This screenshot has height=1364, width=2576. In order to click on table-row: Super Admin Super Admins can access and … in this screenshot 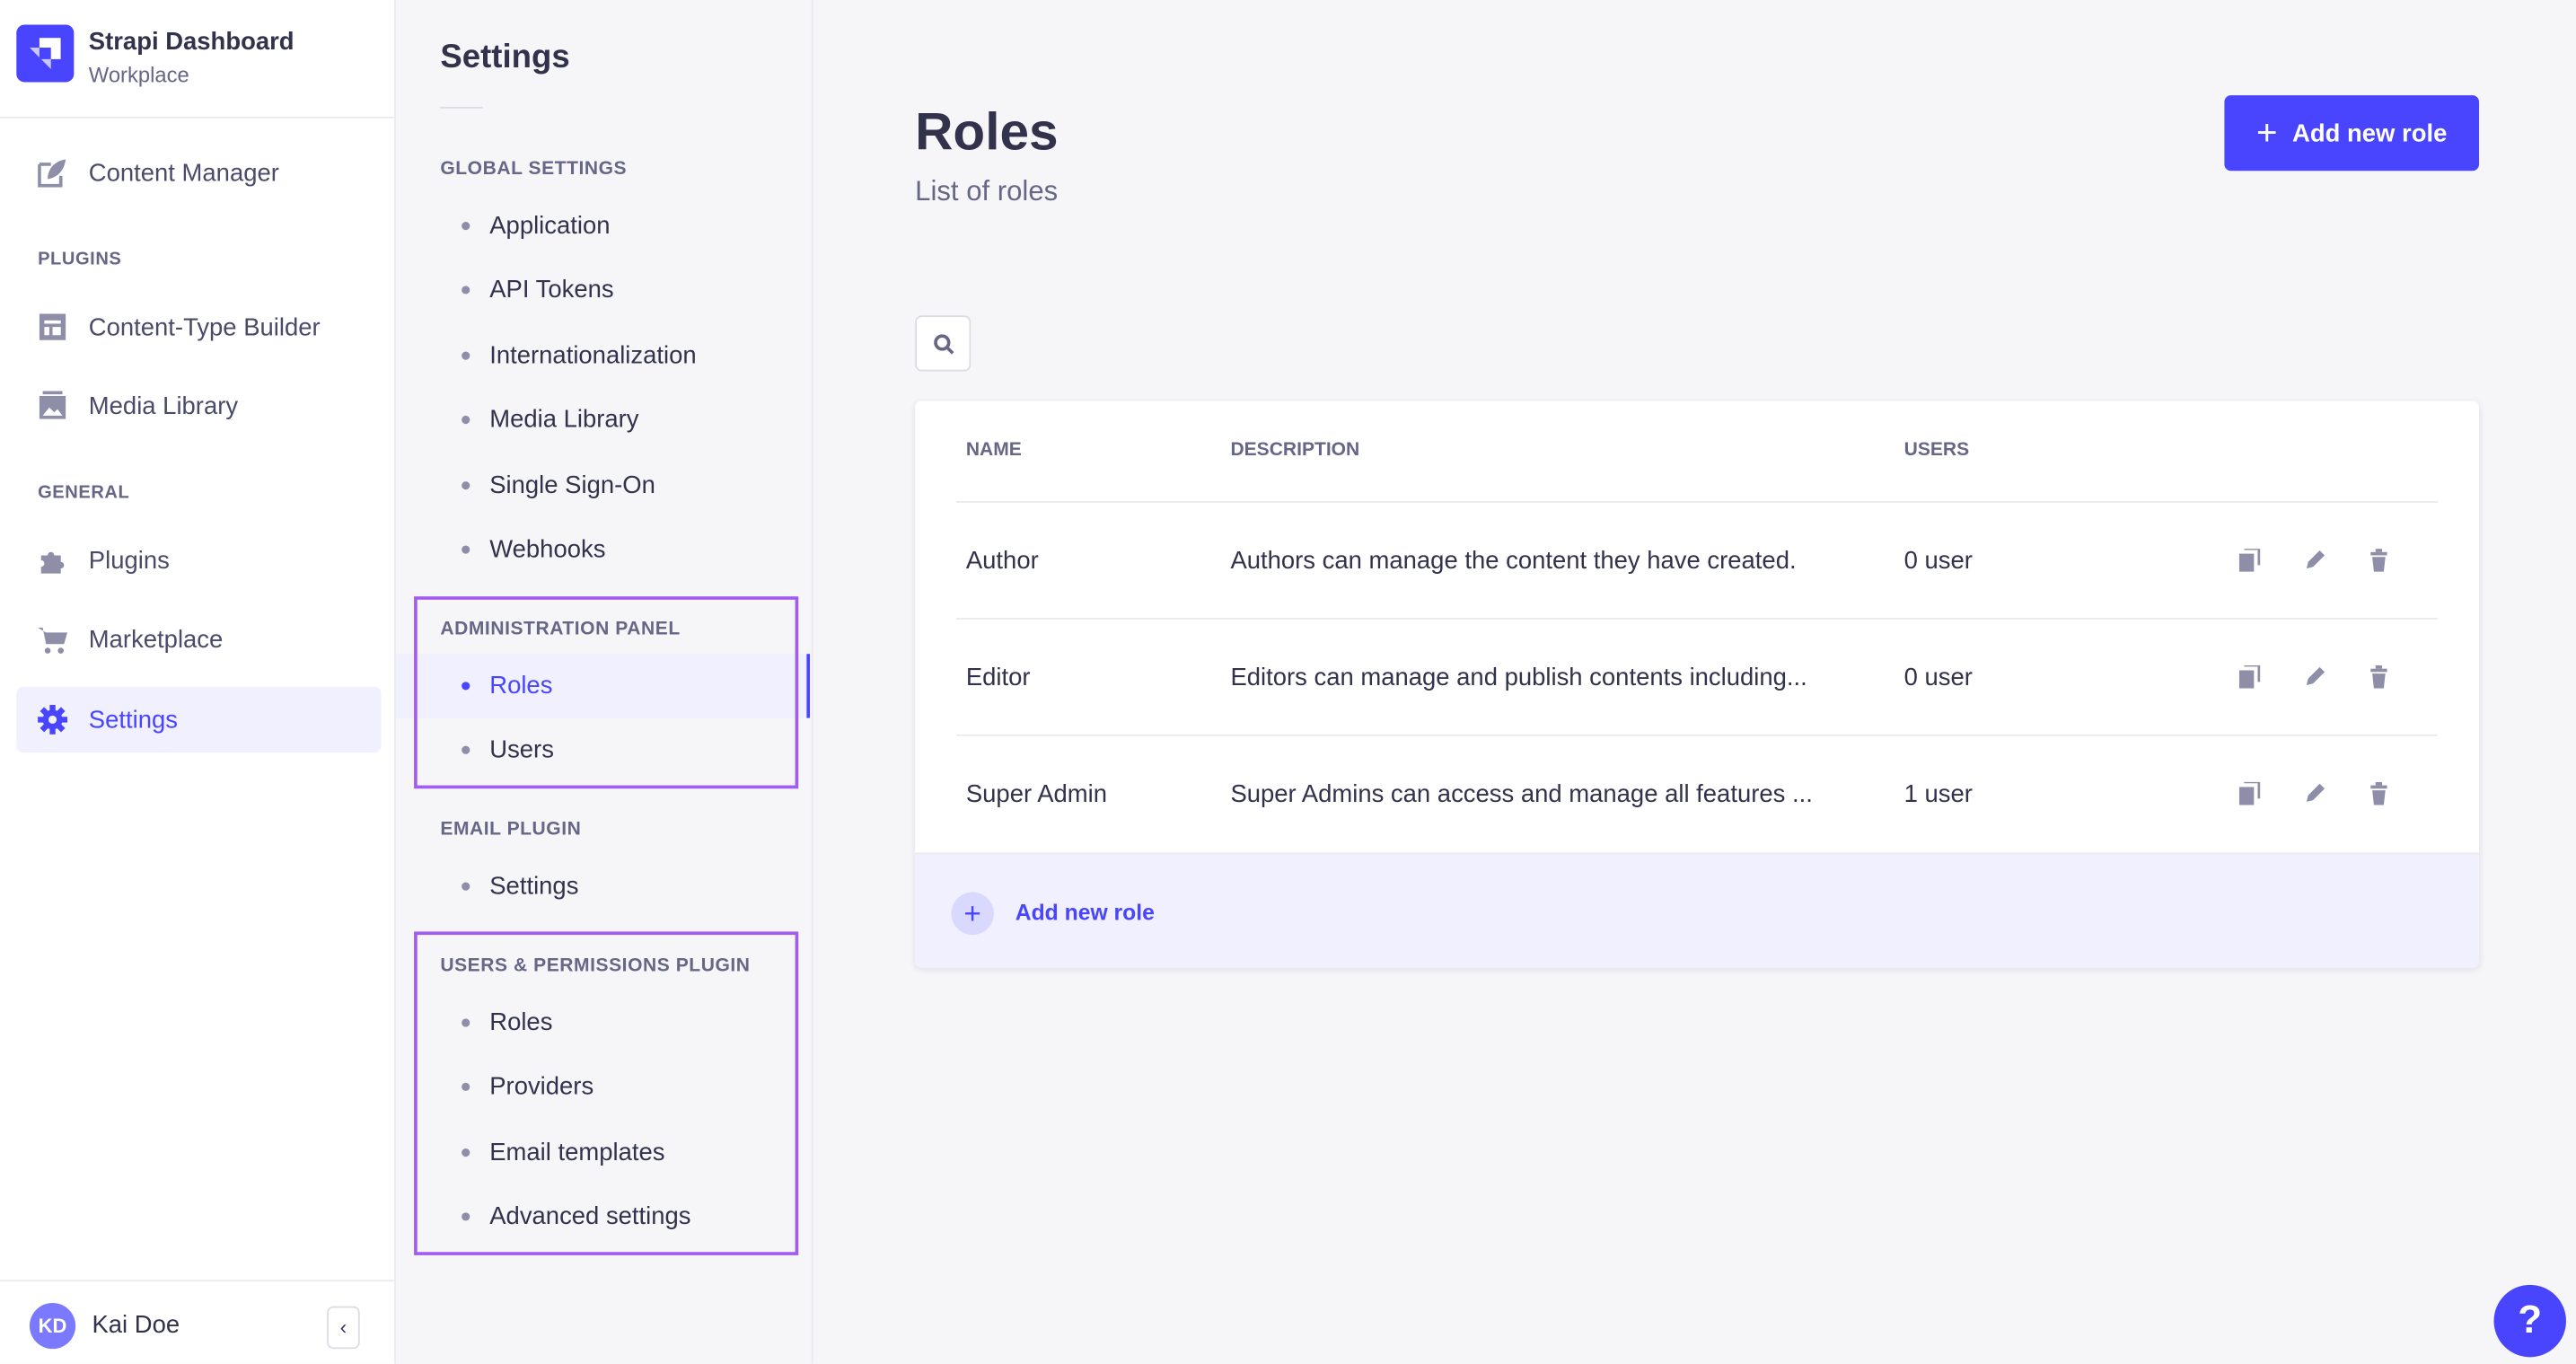, I will do `click(1697, 792)`.